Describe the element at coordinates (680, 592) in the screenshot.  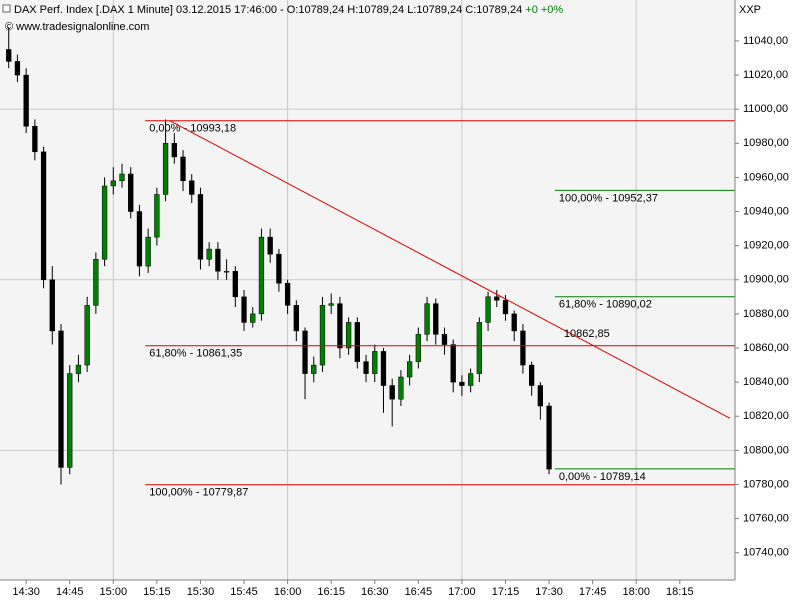
I see `x-tick-label: 18:15` at that location.